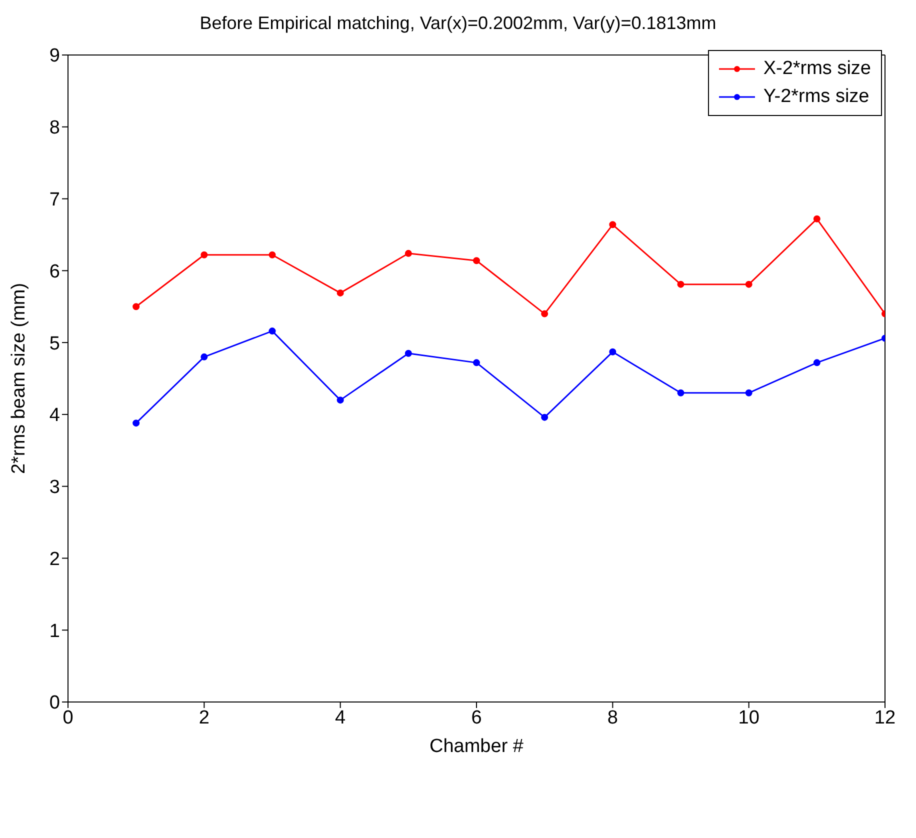 Image resolution: width=916 pixels, height=838 pixels. What do you see at coordinates (612, 717) in the screenshot?
I see `x-tick-label: 8` at bounding box center [612, 717].